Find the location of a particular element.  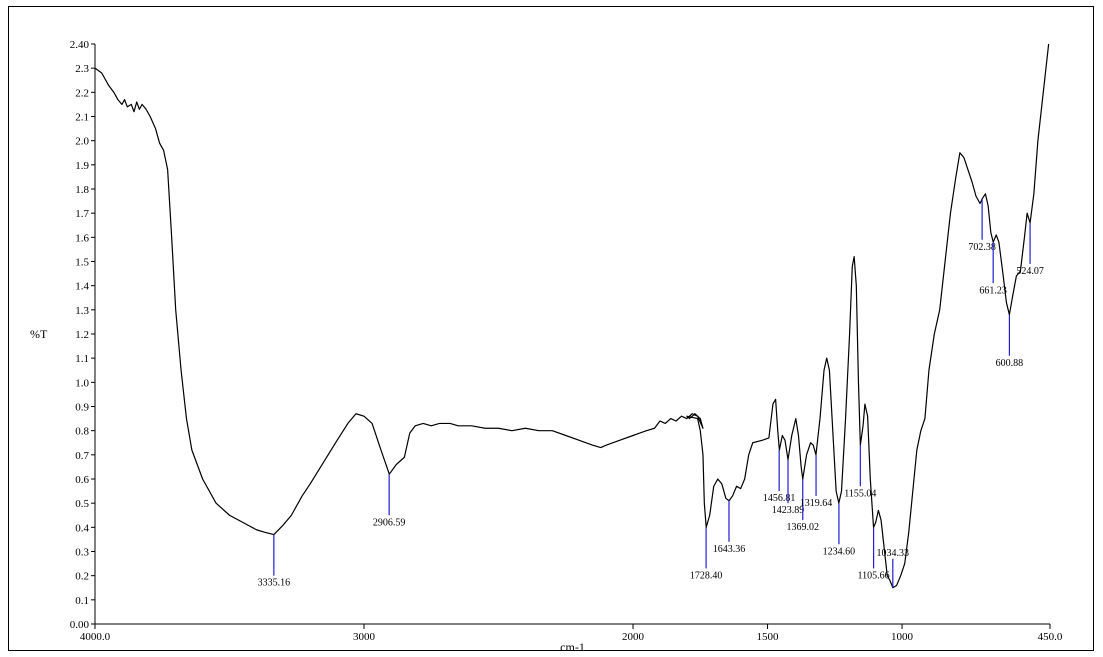

y-tick-label: 1.5 is located at coordinates (82, 263).